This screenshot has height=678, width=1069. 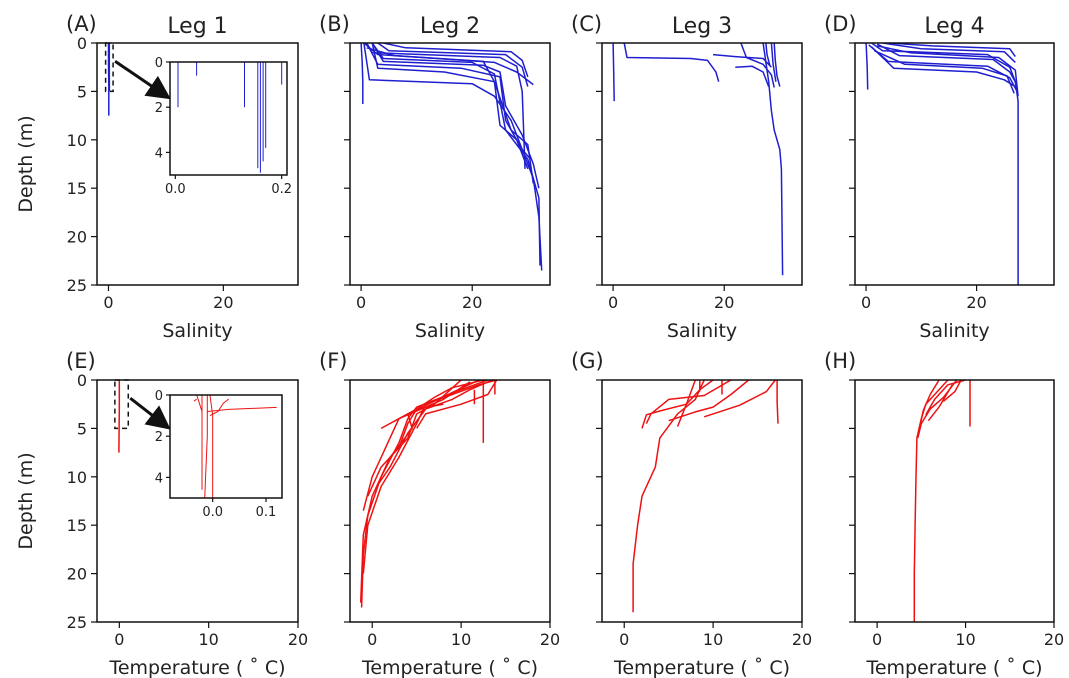 What do you see at coordinates (81, 361) in the screenshot?
I see `panel-e-letter: (E)` at bounding box center [81, 361].